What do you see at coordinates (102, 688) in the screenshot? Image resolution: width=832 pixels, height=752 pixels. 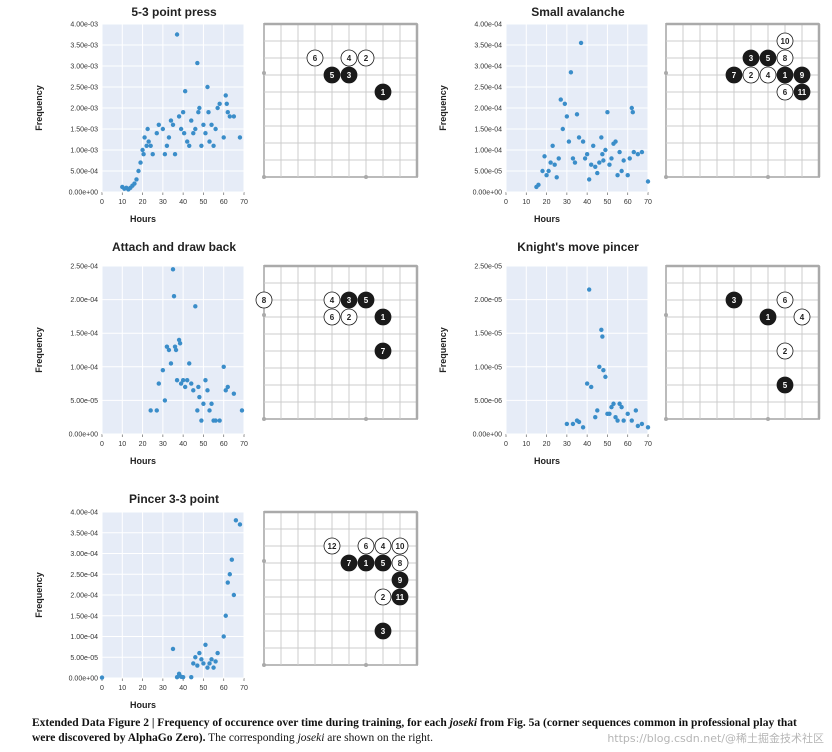 I see `x-tick-label: 0` at bounding box center [102, 688].